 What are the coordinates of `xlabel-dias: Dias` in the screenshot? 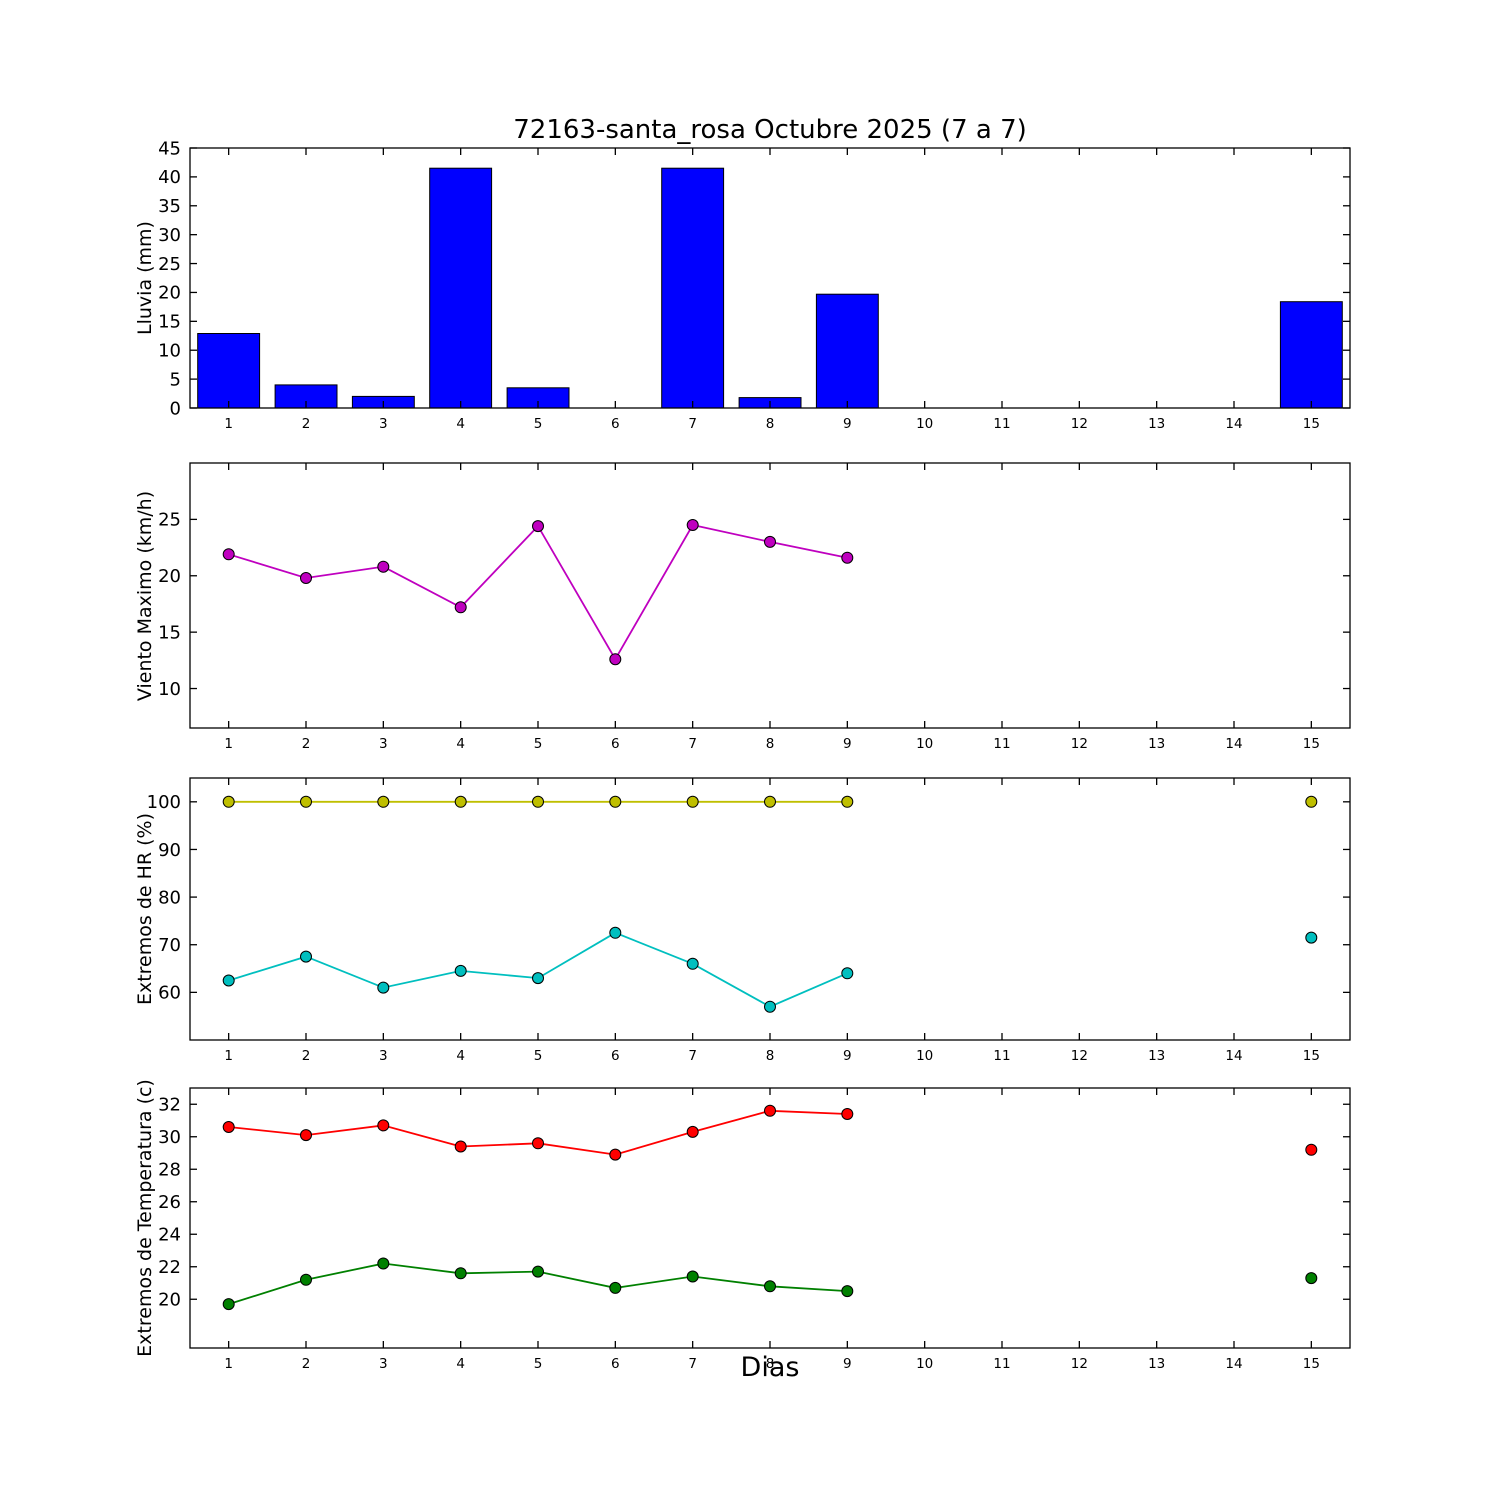 It's located at (770, 1367).